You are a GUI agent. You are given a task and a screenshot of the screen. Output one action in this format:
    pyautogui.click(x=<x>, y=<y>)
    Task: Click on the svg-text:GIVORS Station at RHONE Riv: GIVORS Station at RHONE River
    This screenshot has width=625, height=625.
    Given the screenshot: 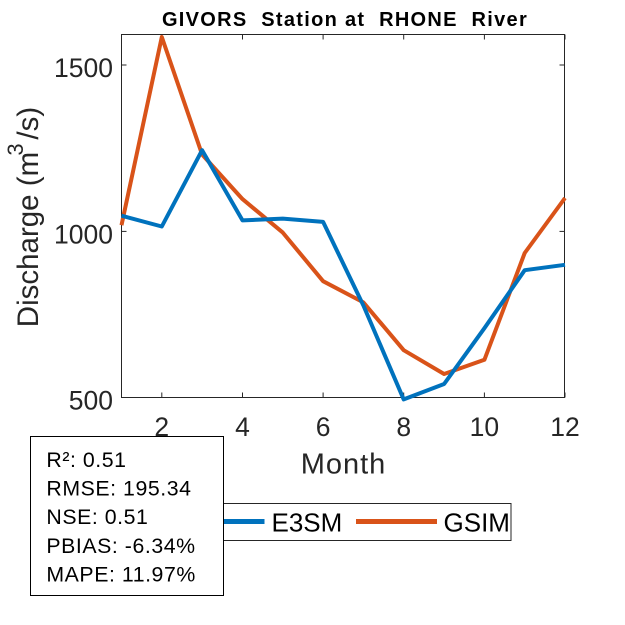 What is the action you would take?
    pyautogui.click(x=345, y=20)
    